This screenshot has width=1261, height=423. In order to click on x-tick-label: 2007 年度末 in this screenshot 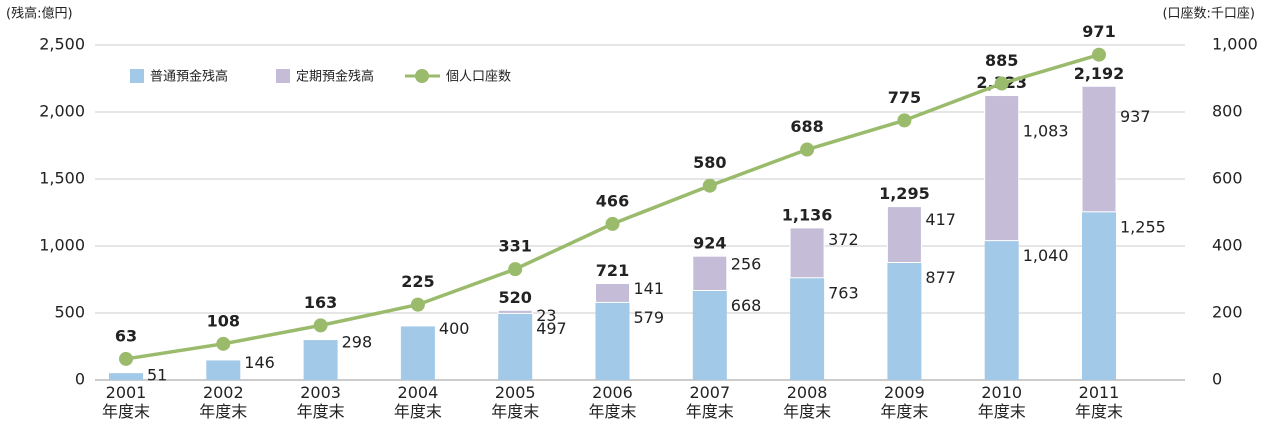, I will do `click(710, 402)`.